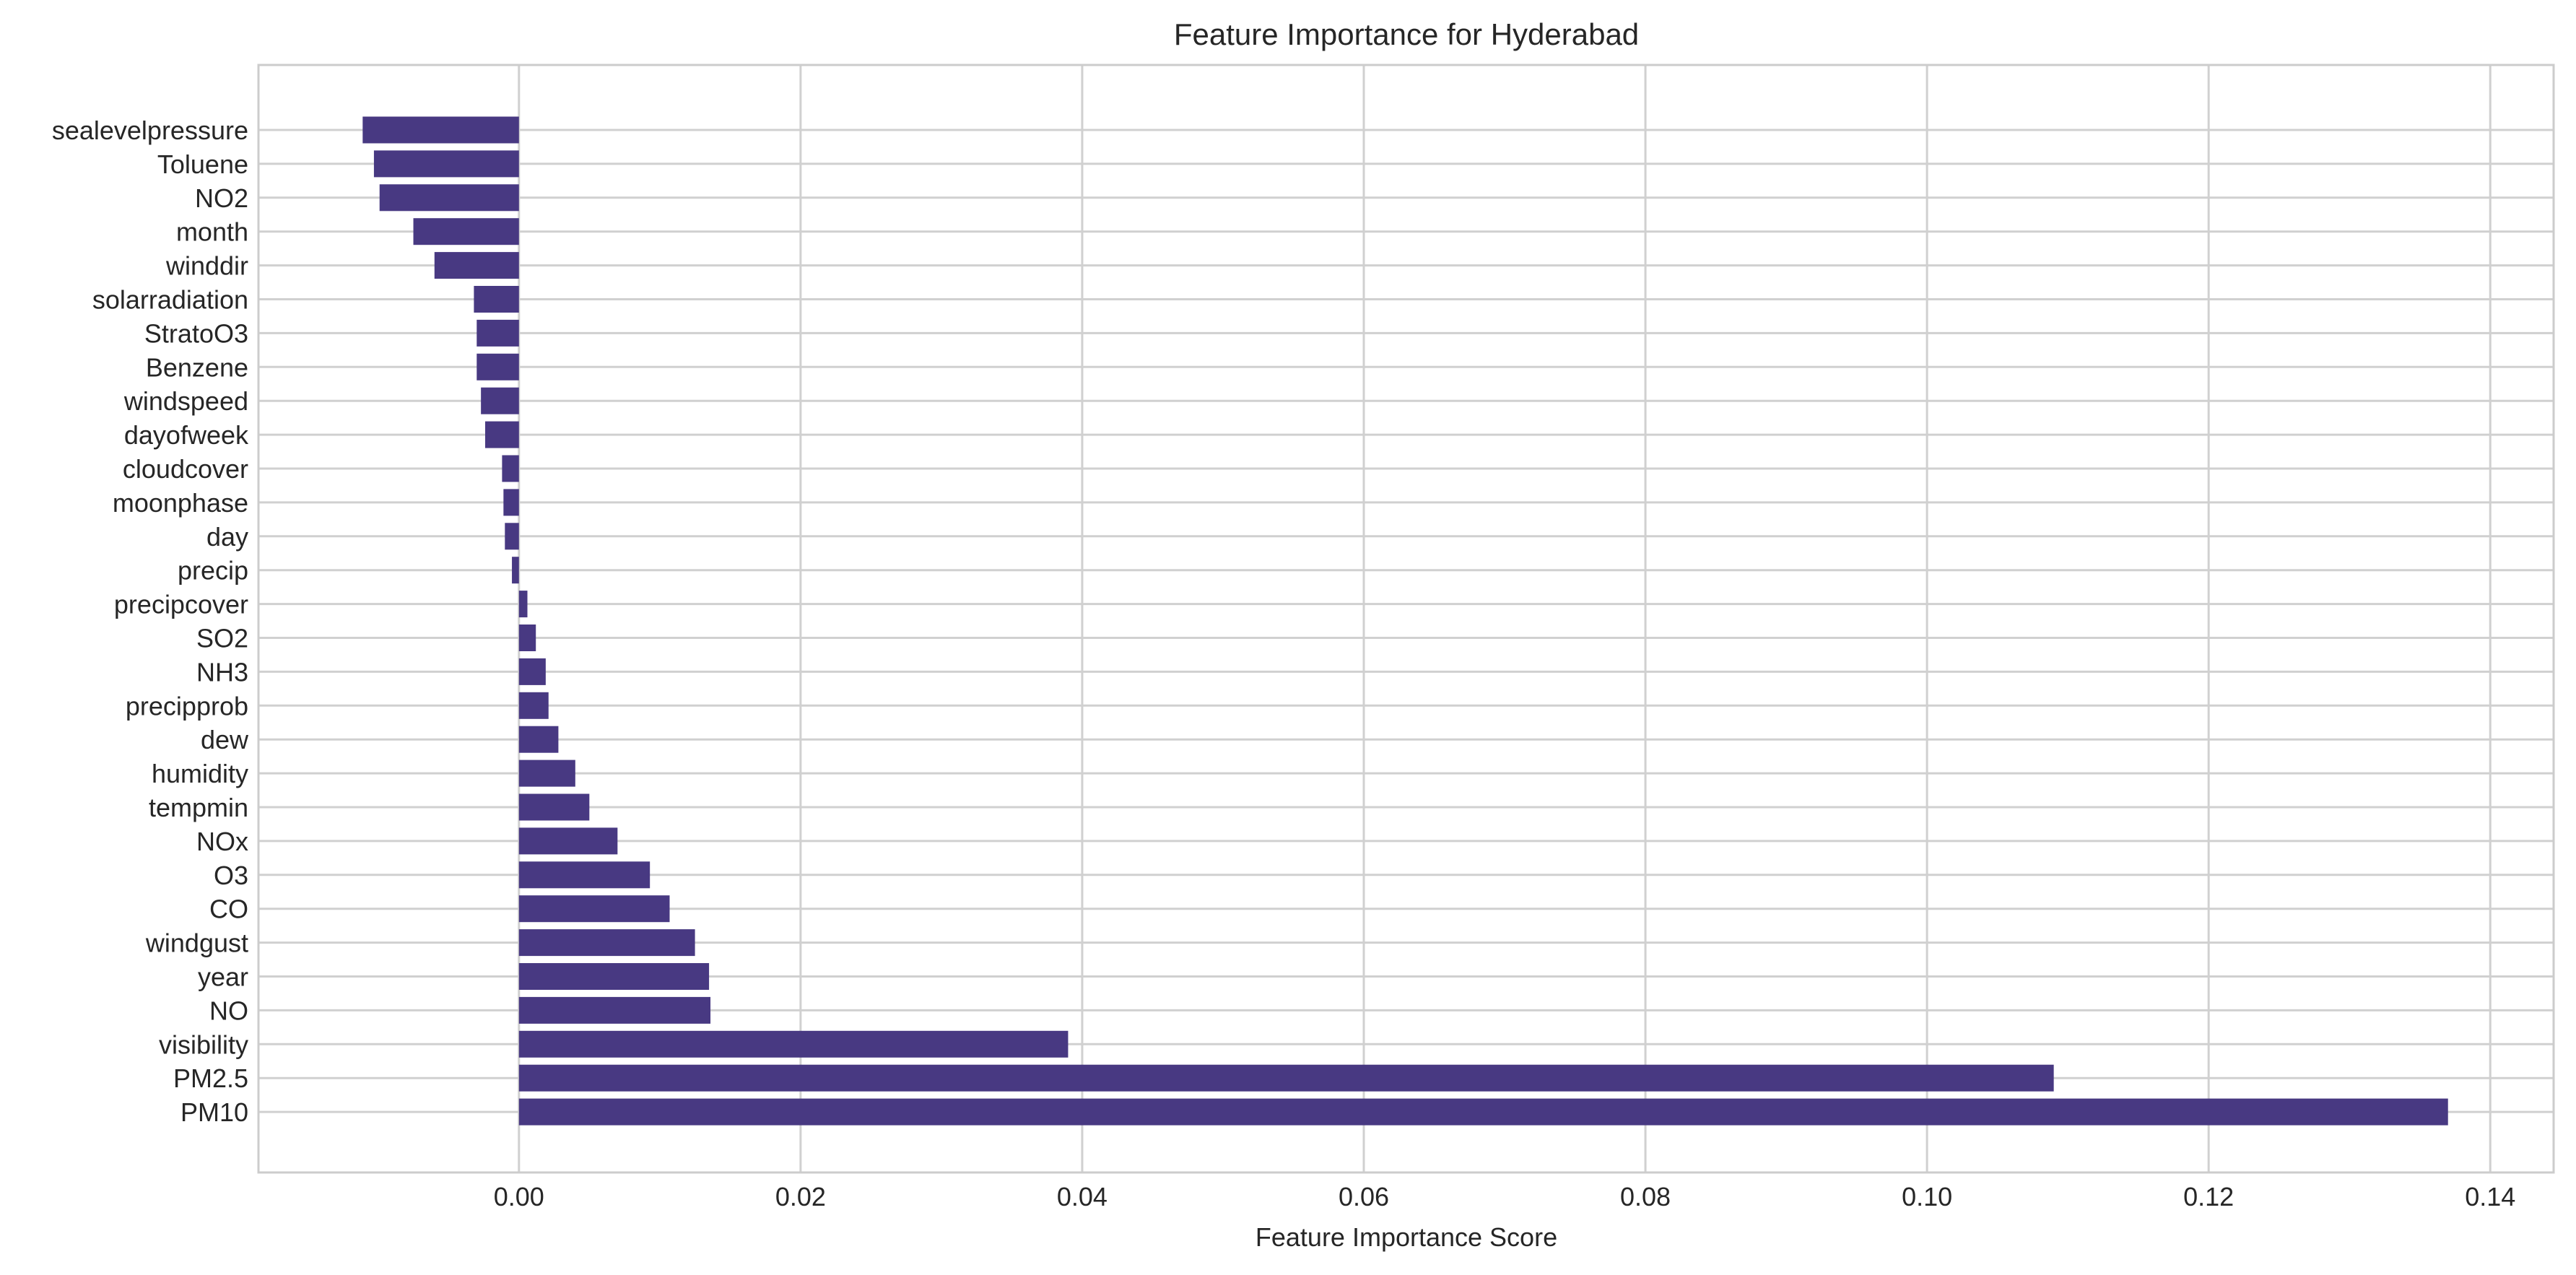 The image size is (2576, 1275). Describe the element at coordinates (496, 299) in the screenshot. I see `bar-solarradiation` at that location.